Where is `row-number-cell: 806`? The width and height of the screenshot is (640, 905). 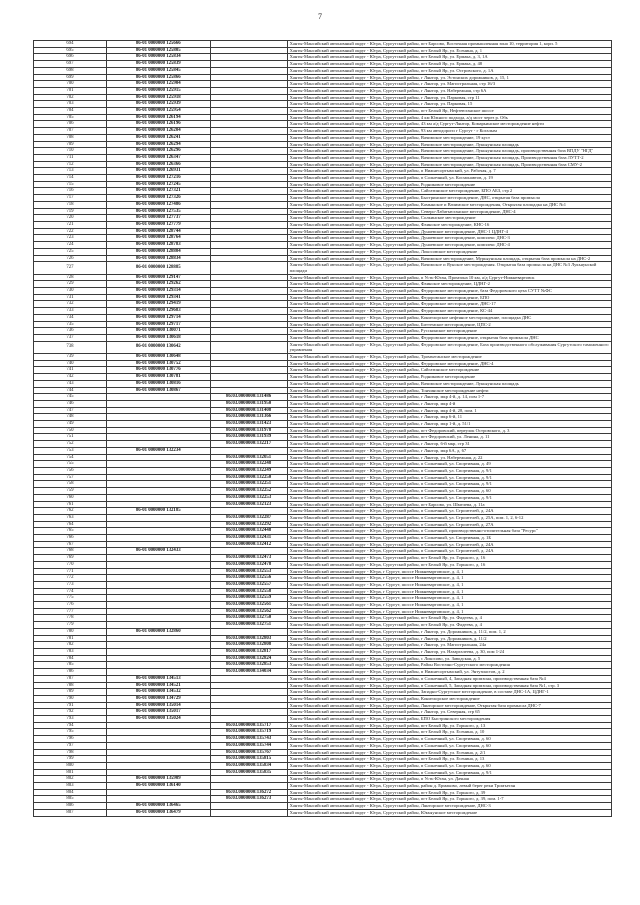
row-number-cell: 806 is located at coordinates (70, 806).